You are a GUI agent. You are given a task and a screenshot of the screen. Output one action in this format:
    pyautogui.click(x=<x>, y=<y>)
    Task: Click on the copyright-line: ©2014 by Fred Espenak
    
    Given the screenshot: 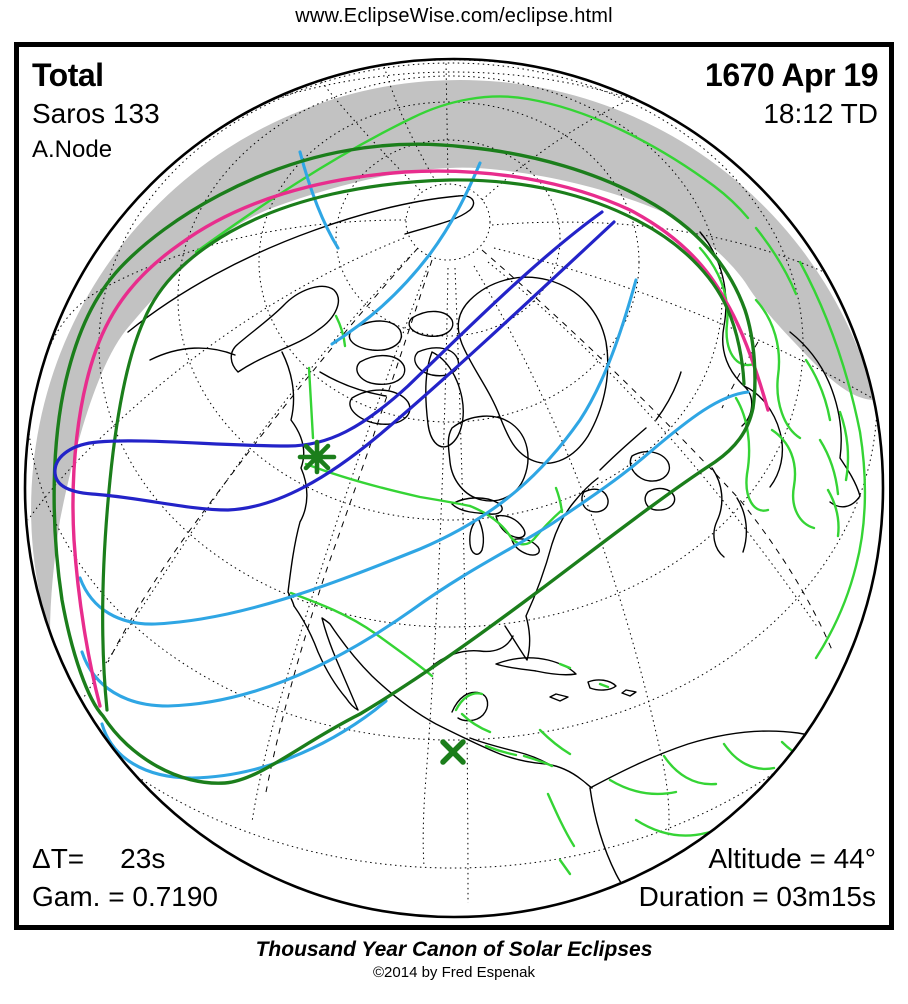 What is the action you would take?
    pyautogui.click(x=454, y=972)
    